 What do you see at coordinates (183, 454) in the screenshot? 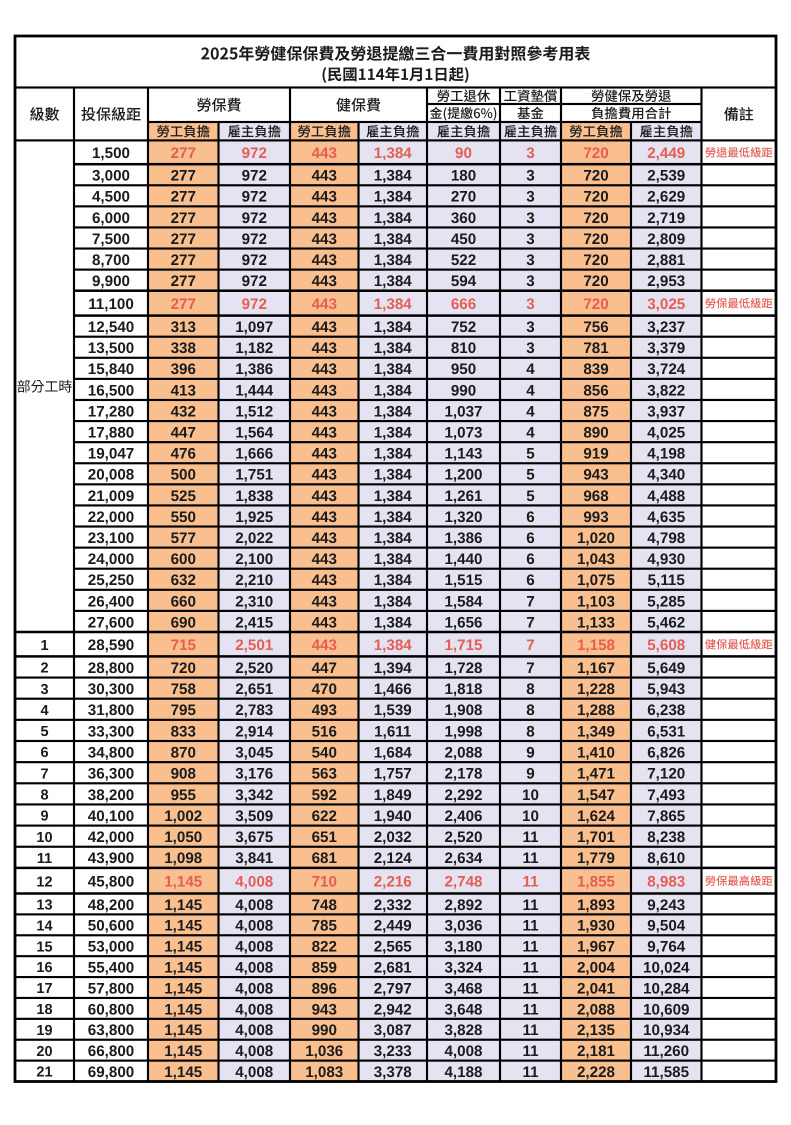
I see `svg-text: 476` at bounding box center [183, 454].